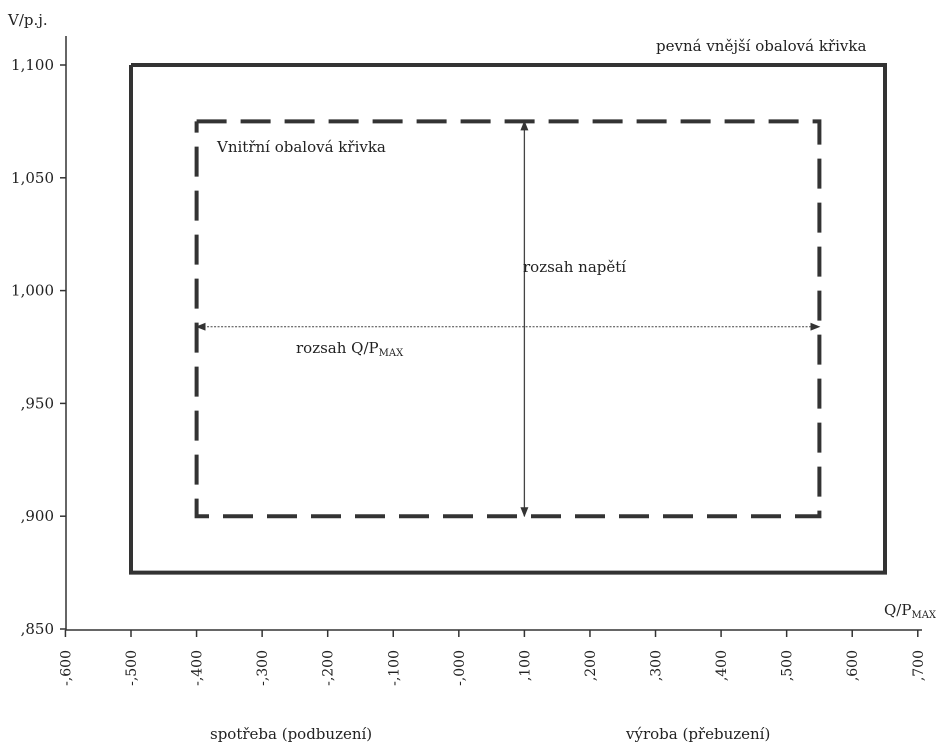 This screenshot has width=942, height=744. Describe the element at coordinates (761, 46) in the screenshot. I see `outer-curve-label: pevná vnější obalová křivka` at that location.